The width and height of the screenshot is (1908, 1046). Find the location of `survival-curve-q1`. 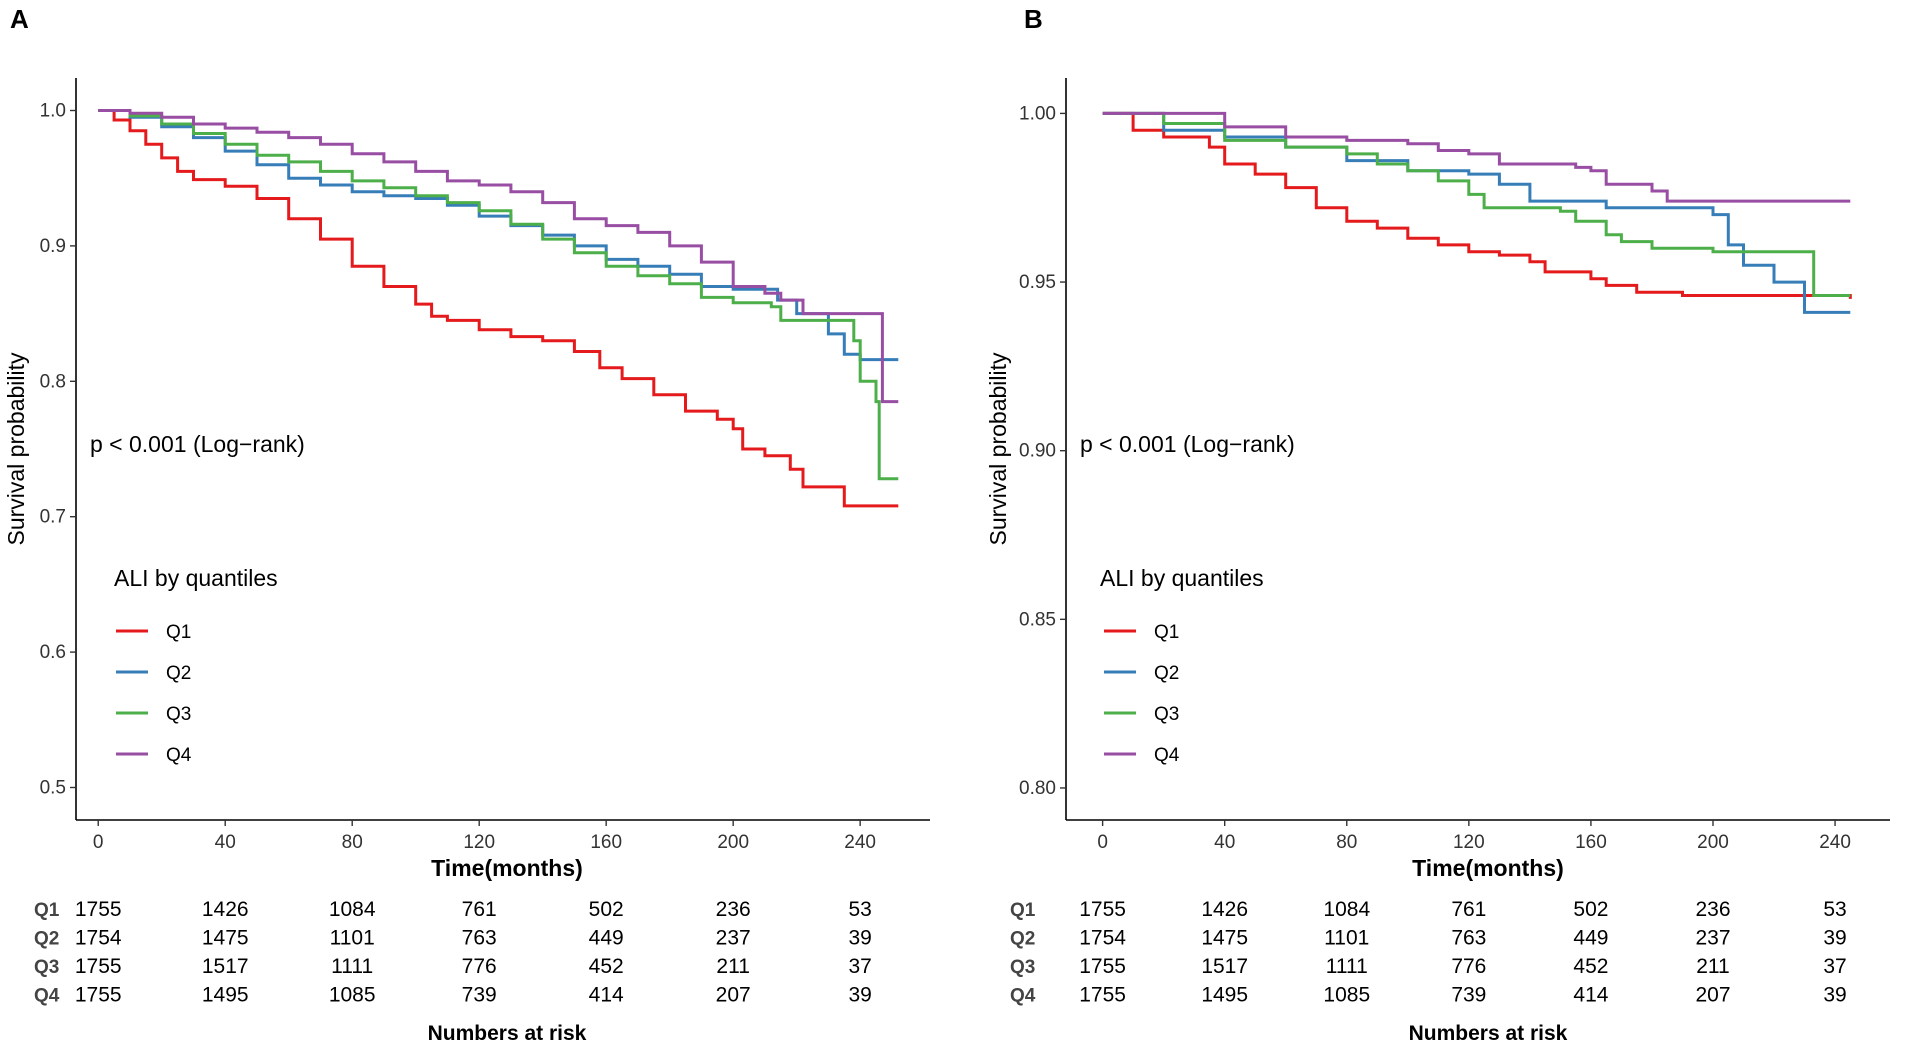

survival-curve-q1 is located at coordinates (1477, 205).